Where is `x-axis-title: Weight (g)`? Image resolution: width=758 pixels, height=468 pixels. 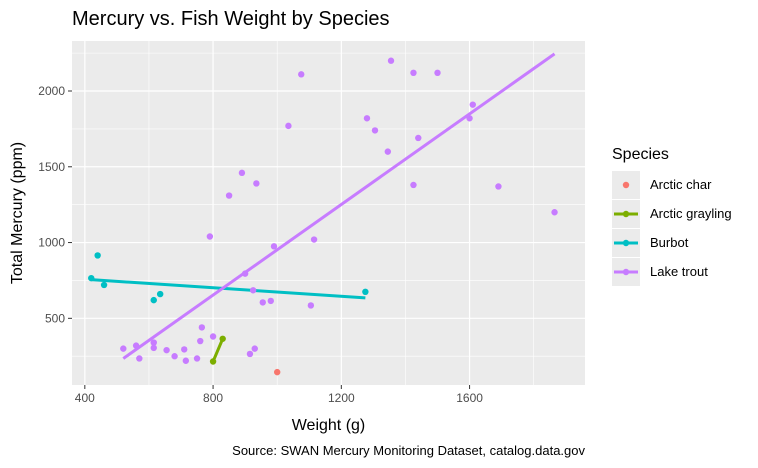
x-axis-title: Weight (g) is located at coordinates (329, 425).